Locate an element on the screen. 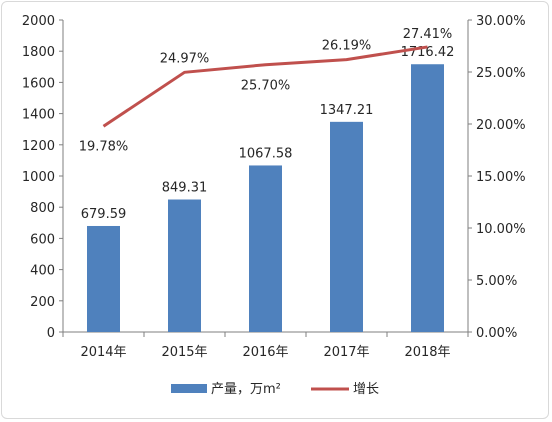 This screenshot has height=422, width=552. left-axis-tick-label: 1800 is located at coordinates (38, 52).